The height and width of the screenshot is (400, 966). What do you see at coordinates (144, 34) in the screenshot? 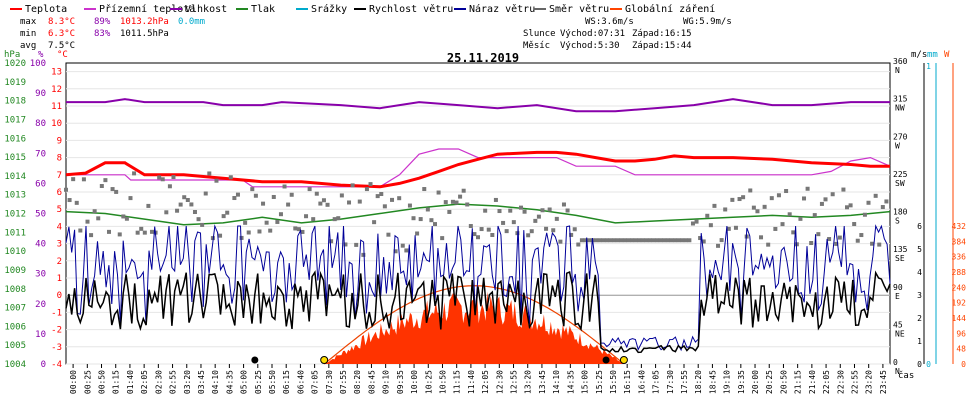
I see `stat-min-press: 1011.5hPa` at bounding box center [144, 34].